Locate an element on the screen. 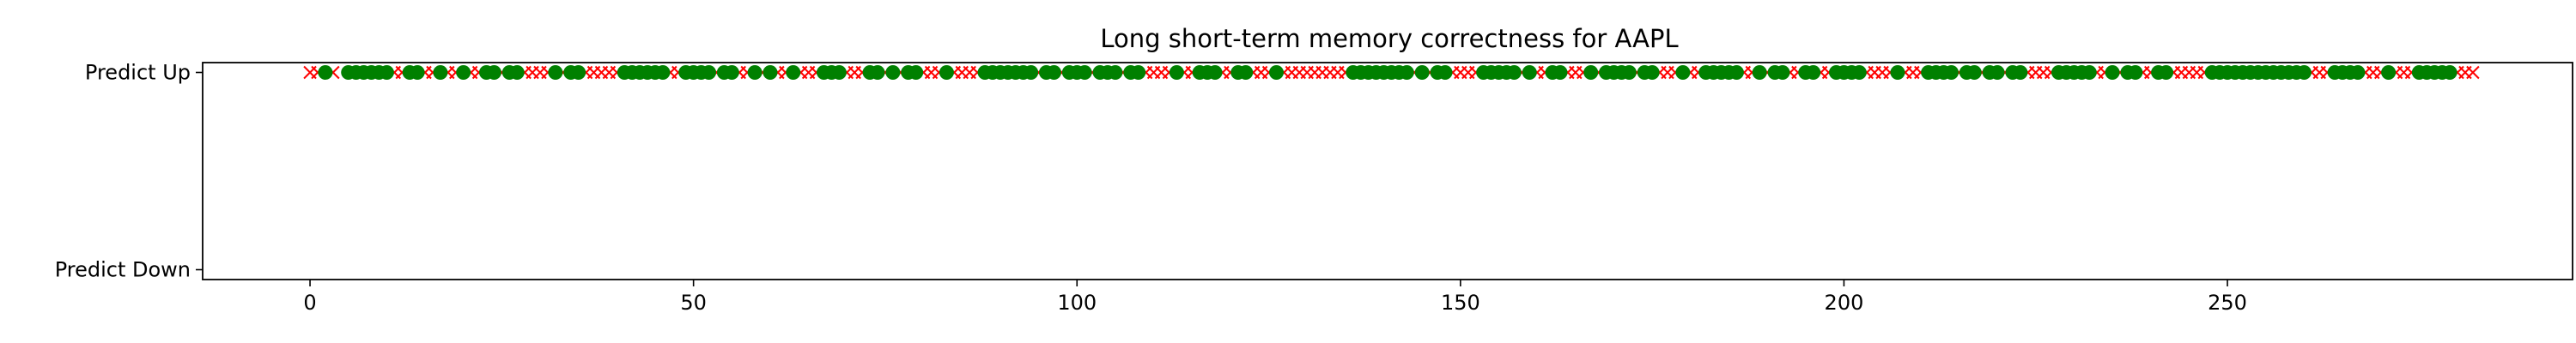 The height and width of the screenshot is (343, 2576). incorrect-point is located at coordinates (2473, 72).